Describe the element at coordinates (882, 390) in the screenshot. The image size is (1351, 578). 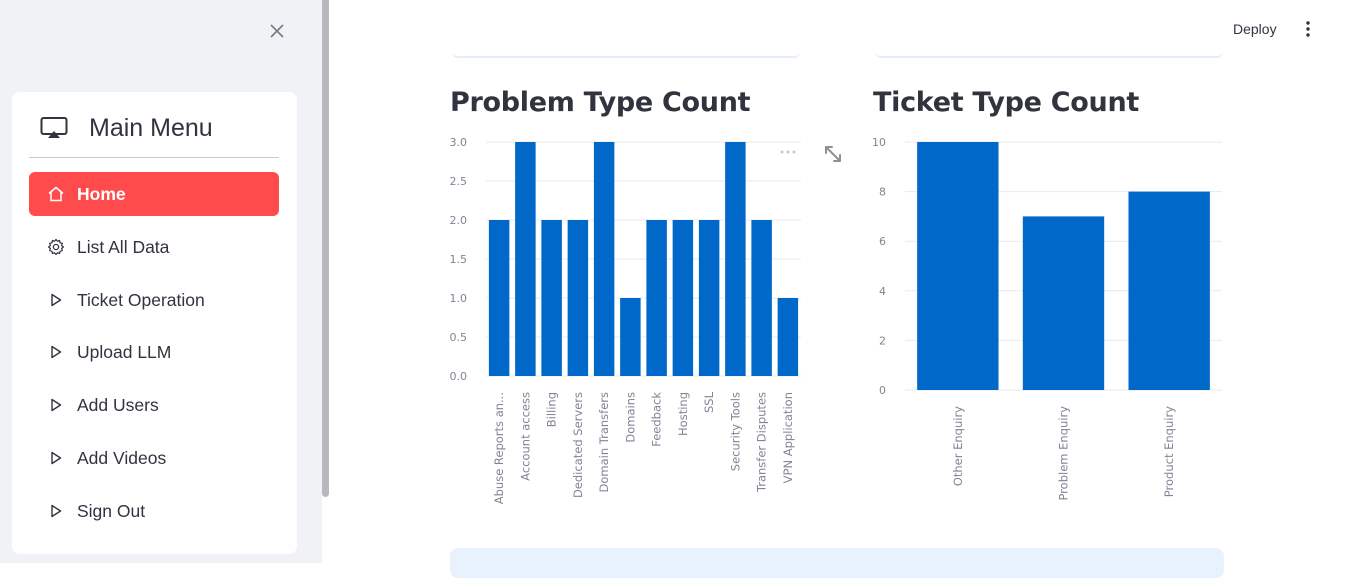
I see `y-tick-label: 0` at that location.